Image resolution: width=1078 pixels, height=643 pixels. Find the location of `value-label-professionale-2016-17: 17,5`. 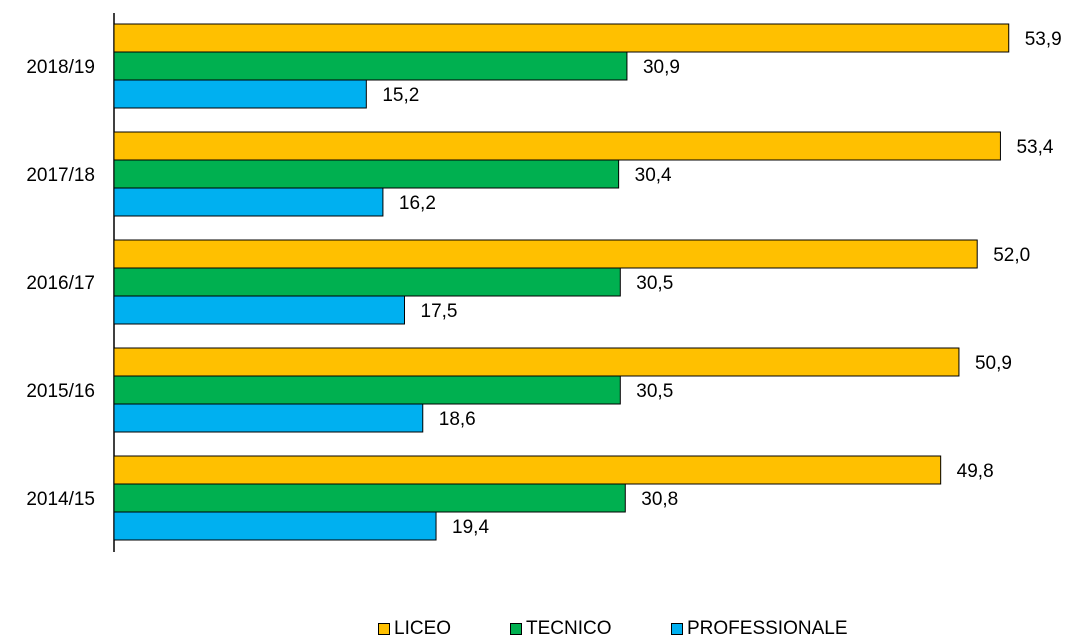

value-label-professionale-2016-17: 17,5 is located at coordinates (439, 311).